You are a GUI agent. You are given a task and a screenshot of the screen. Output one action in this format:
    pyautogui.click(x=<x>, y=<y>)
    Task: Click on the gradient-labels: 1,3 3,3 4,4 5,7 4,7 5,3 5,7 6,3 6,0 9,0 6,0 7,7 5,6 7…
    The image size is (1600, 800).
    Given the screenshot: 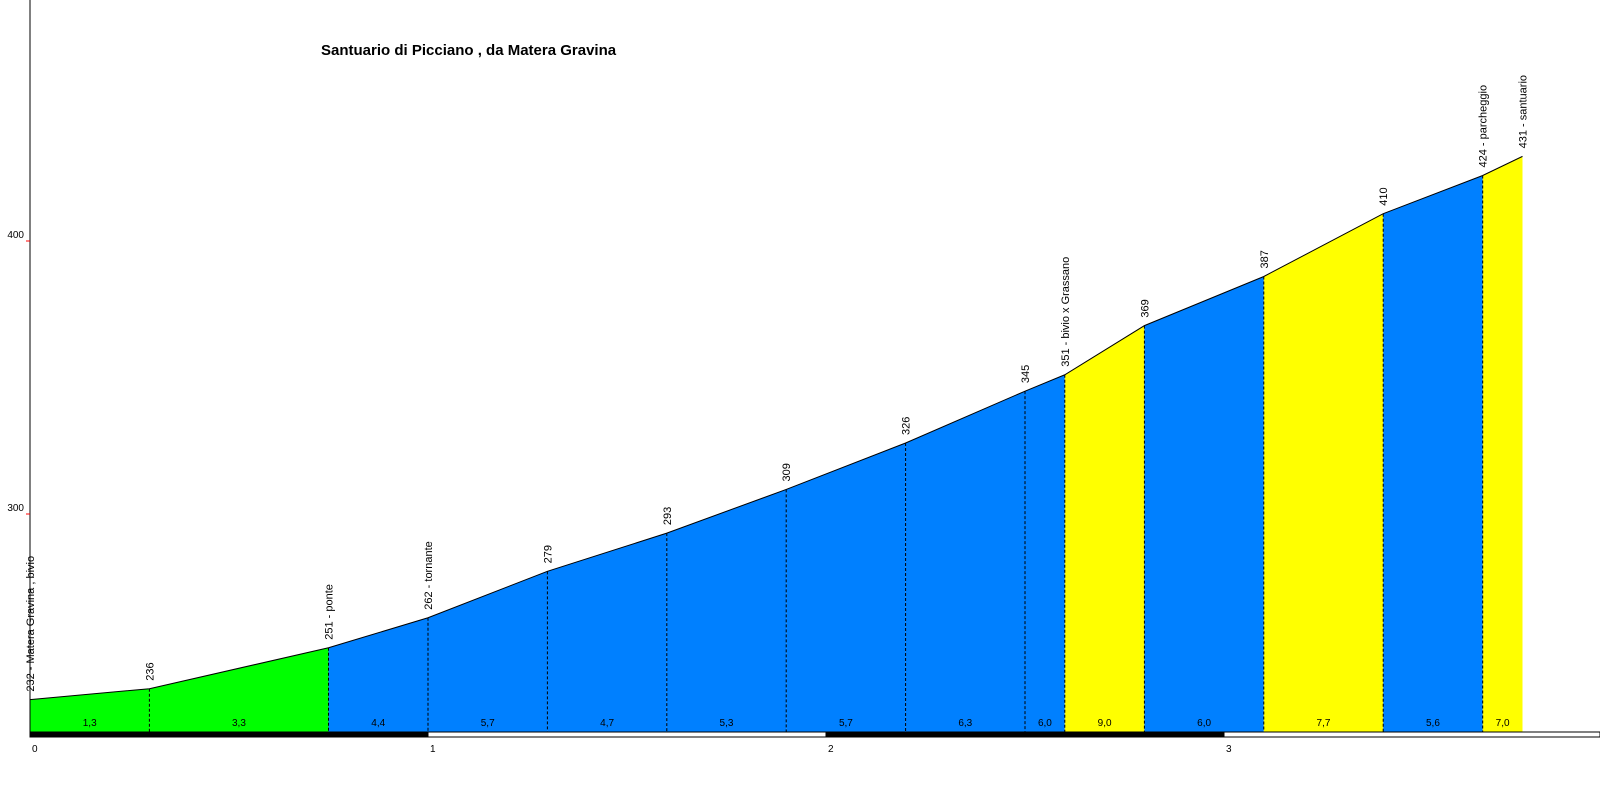 What is the action you would take?
    pyautogui.click(x=796, y=723)
    